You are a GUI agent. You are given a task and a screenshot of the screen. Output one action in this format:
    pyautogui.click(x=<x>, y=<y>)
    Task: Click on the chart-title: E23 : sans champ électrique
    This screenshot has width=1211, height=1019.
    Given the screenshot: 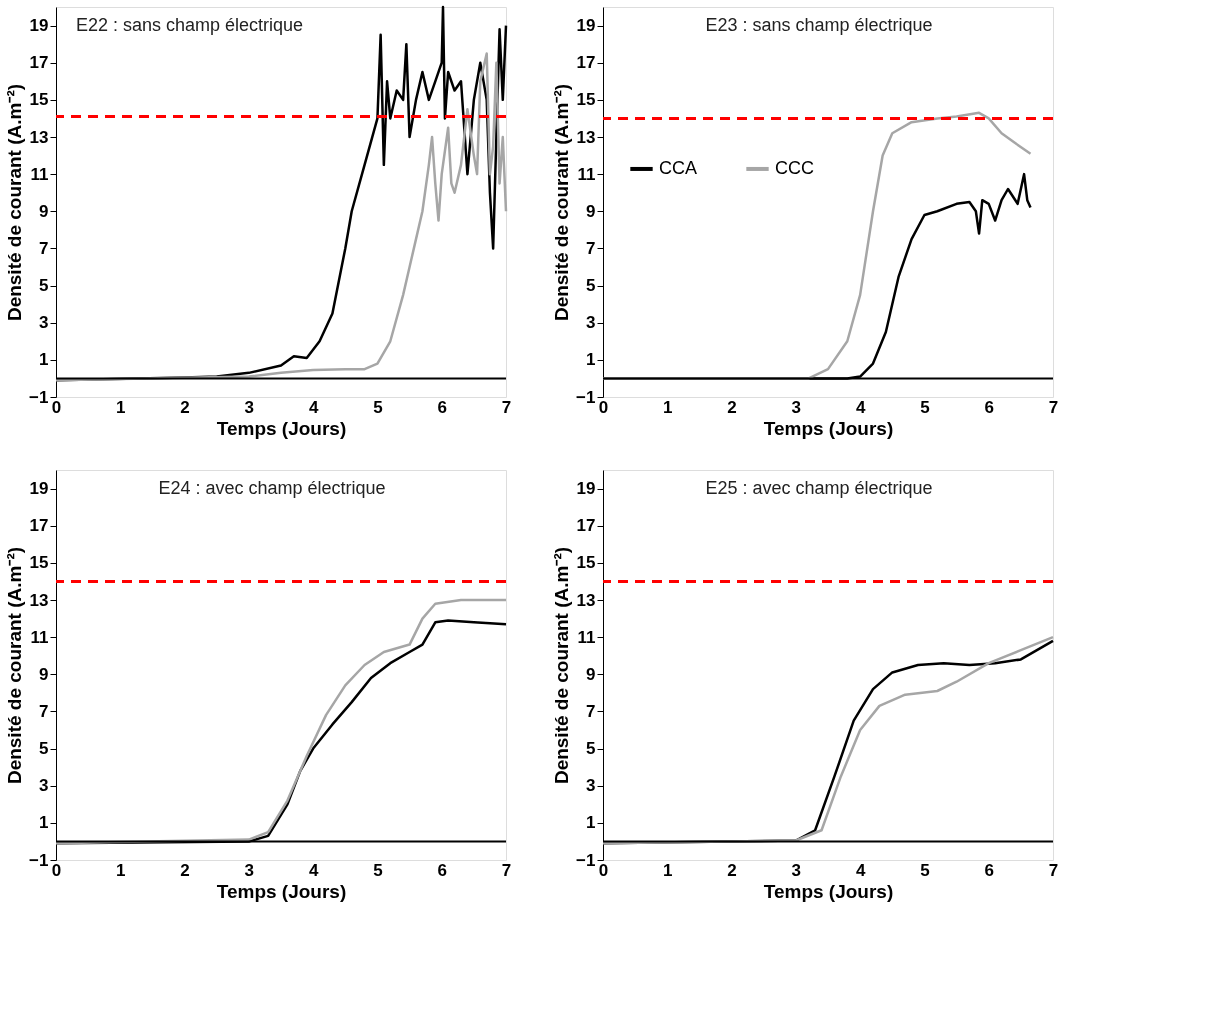 What is the action you would take?
    pyautogui.click(x=819, y=25)
    